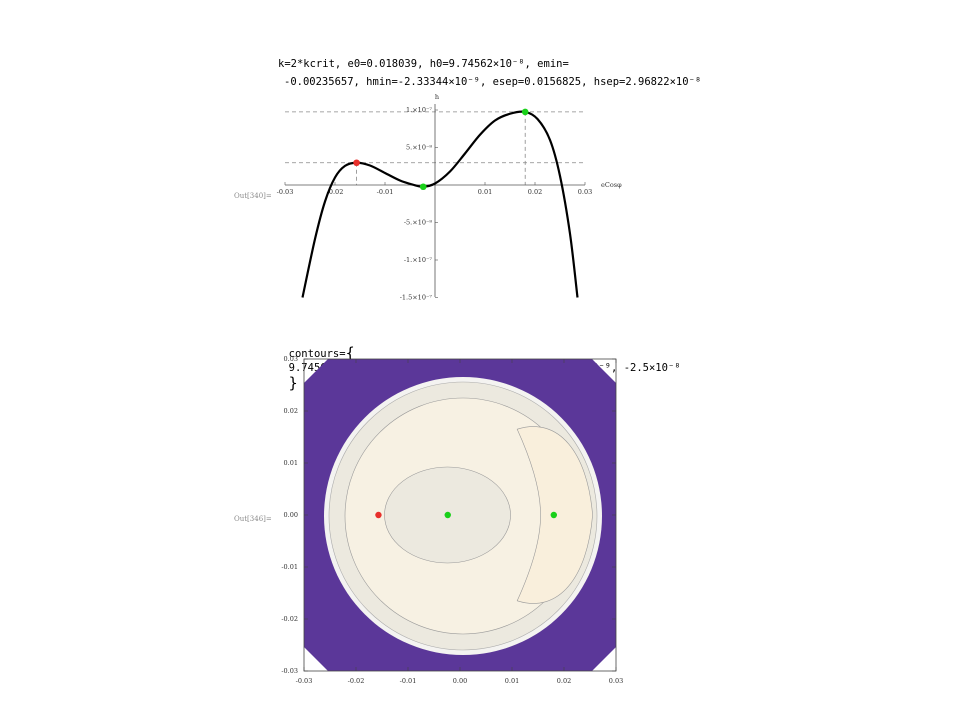  I want to click on y-tick-label: -0.03, so click(289, 671).